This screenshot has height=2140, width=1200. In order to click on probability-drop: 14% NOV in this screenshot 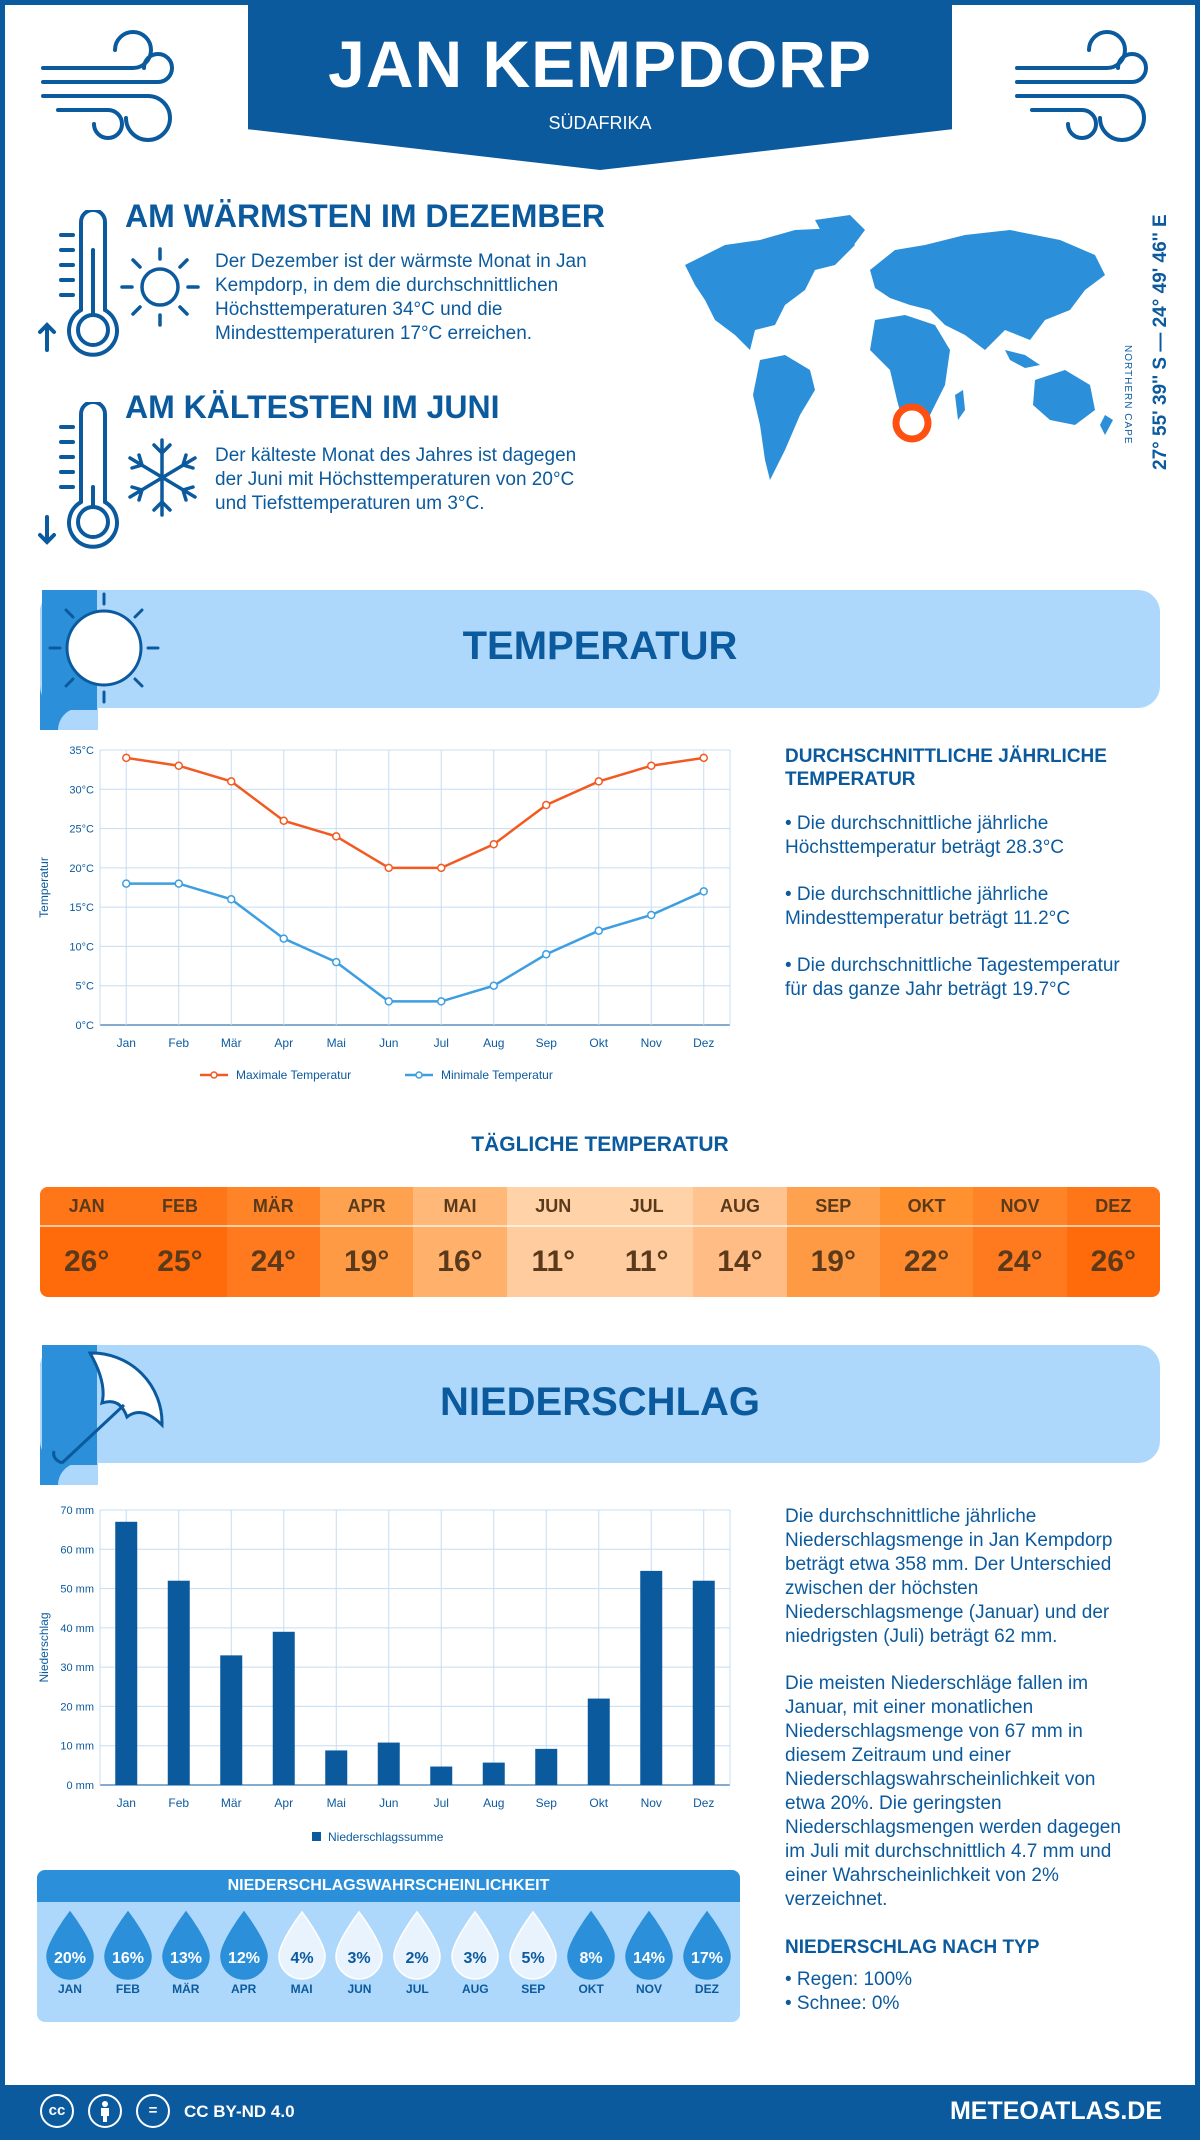, I will do `click(649, 1953)`.